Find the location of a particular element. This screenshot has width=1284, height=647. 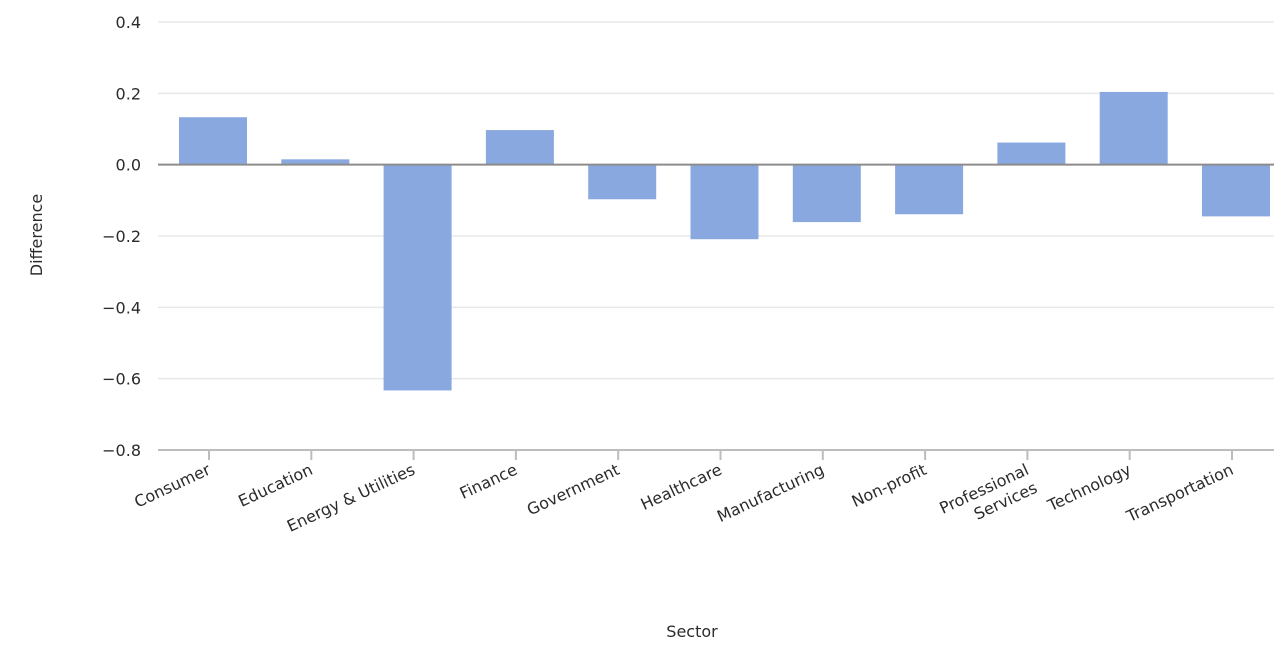

x-tick-label-line: Government is located at coordinates (573, 489).